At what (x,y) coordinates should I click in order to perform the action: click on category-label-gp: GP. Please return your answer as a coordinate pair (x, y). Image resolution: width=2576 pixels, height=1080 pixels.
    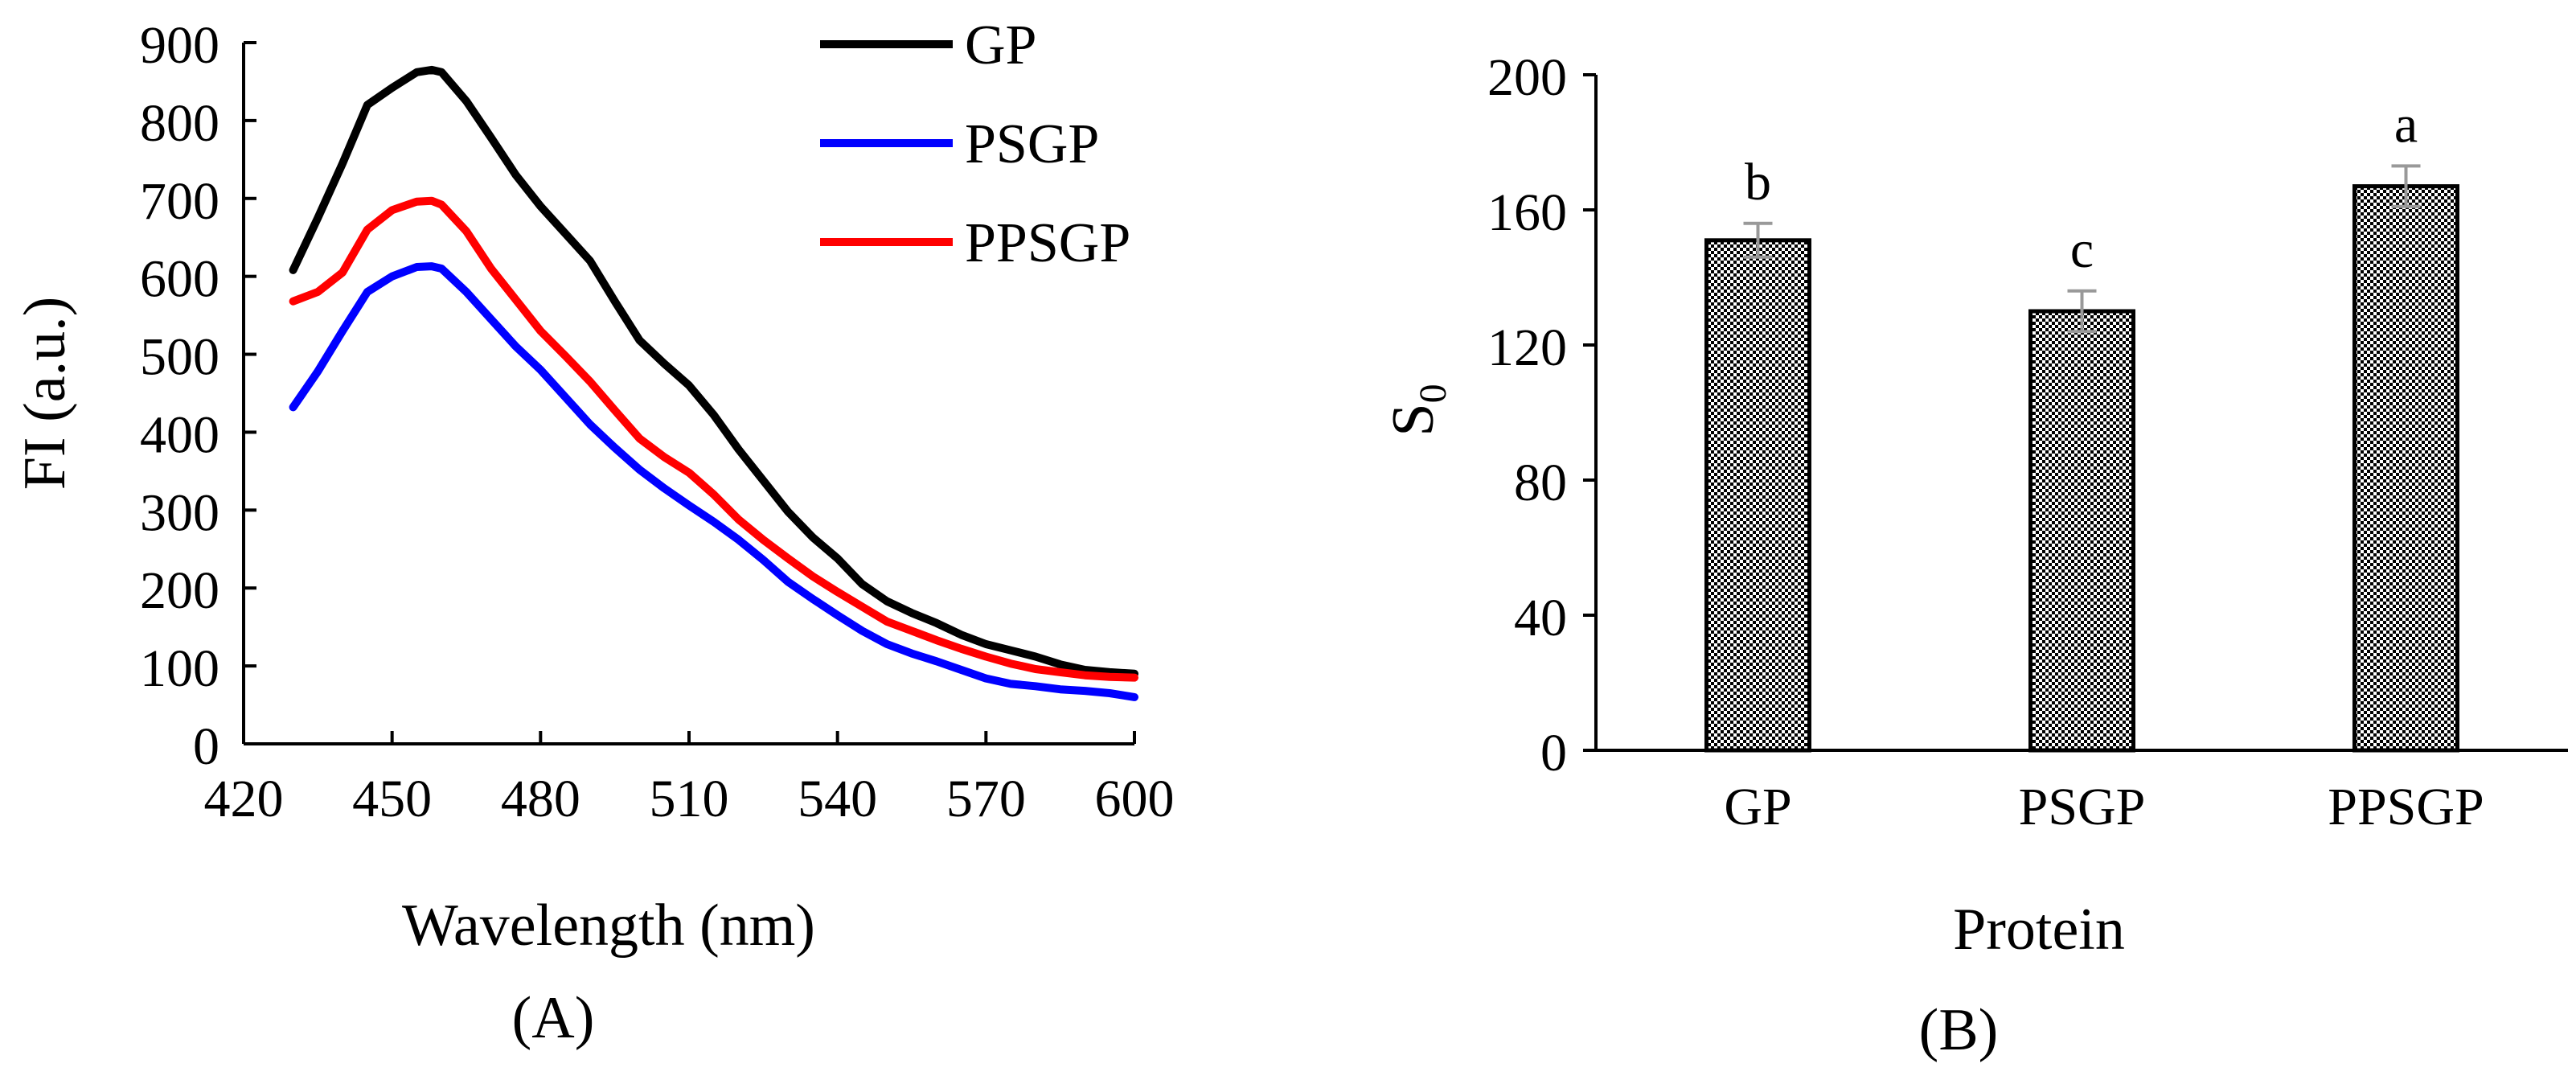
    Looking at the image, I should click on (1758, 807).